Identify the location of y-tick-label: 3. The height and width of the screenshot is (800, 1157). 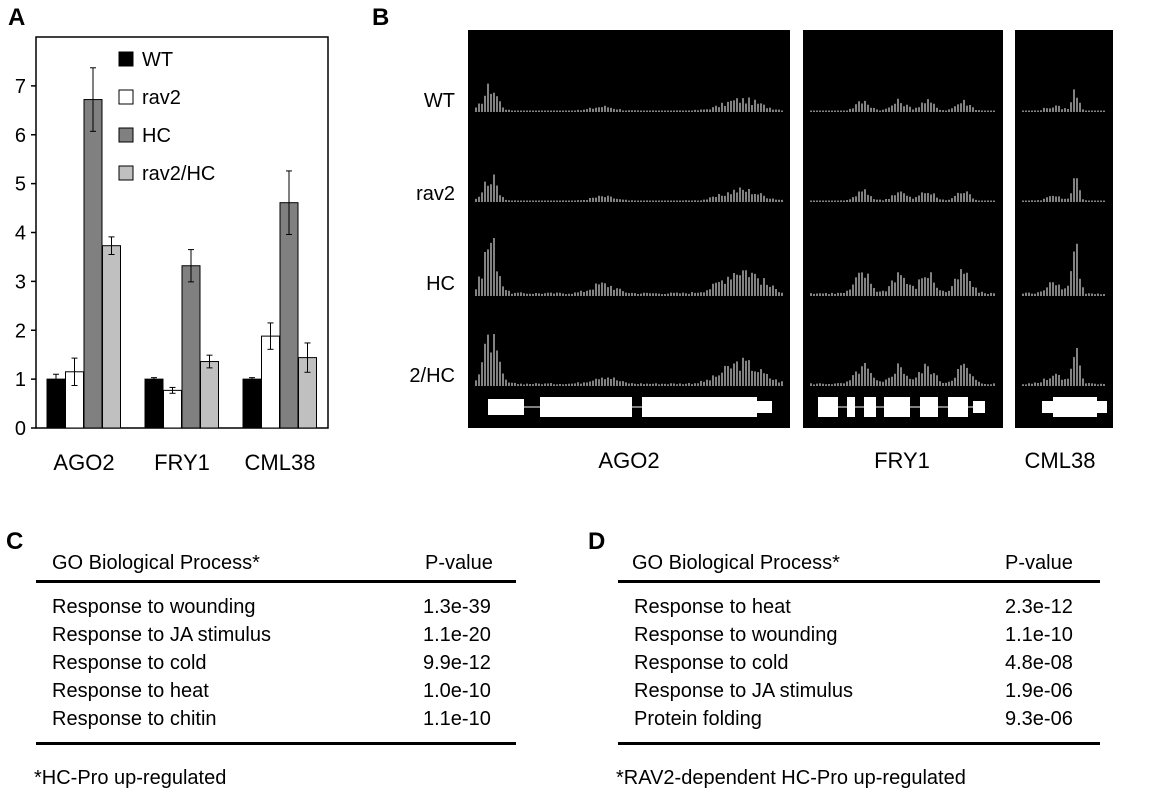
(20, 282).